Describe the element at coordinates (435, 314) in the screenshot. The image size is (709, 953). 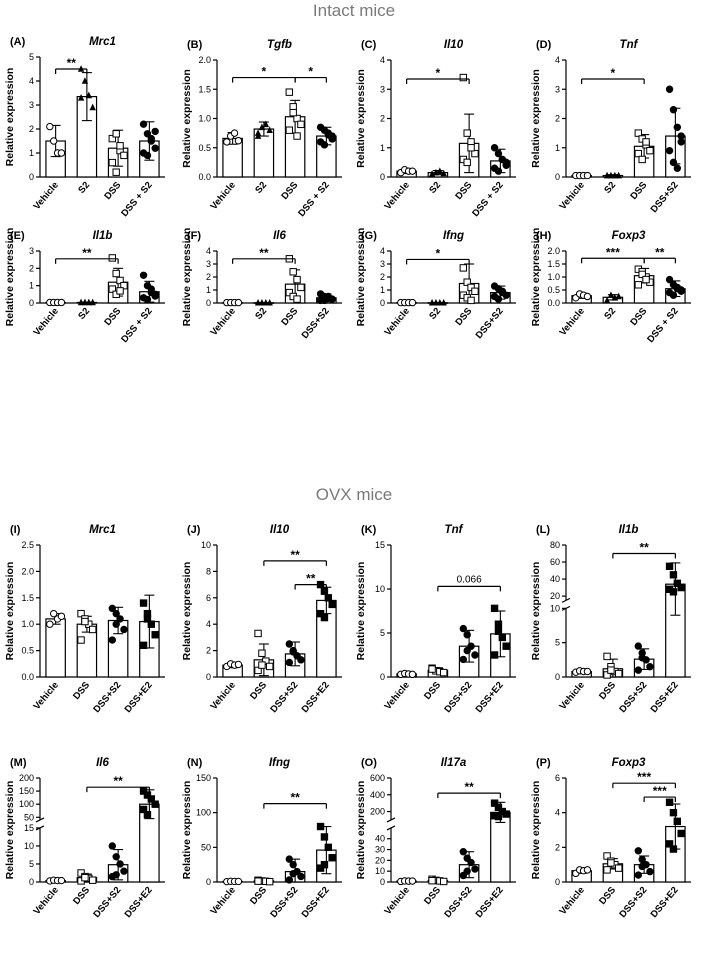
I see `x-category-label: S2` at that location.